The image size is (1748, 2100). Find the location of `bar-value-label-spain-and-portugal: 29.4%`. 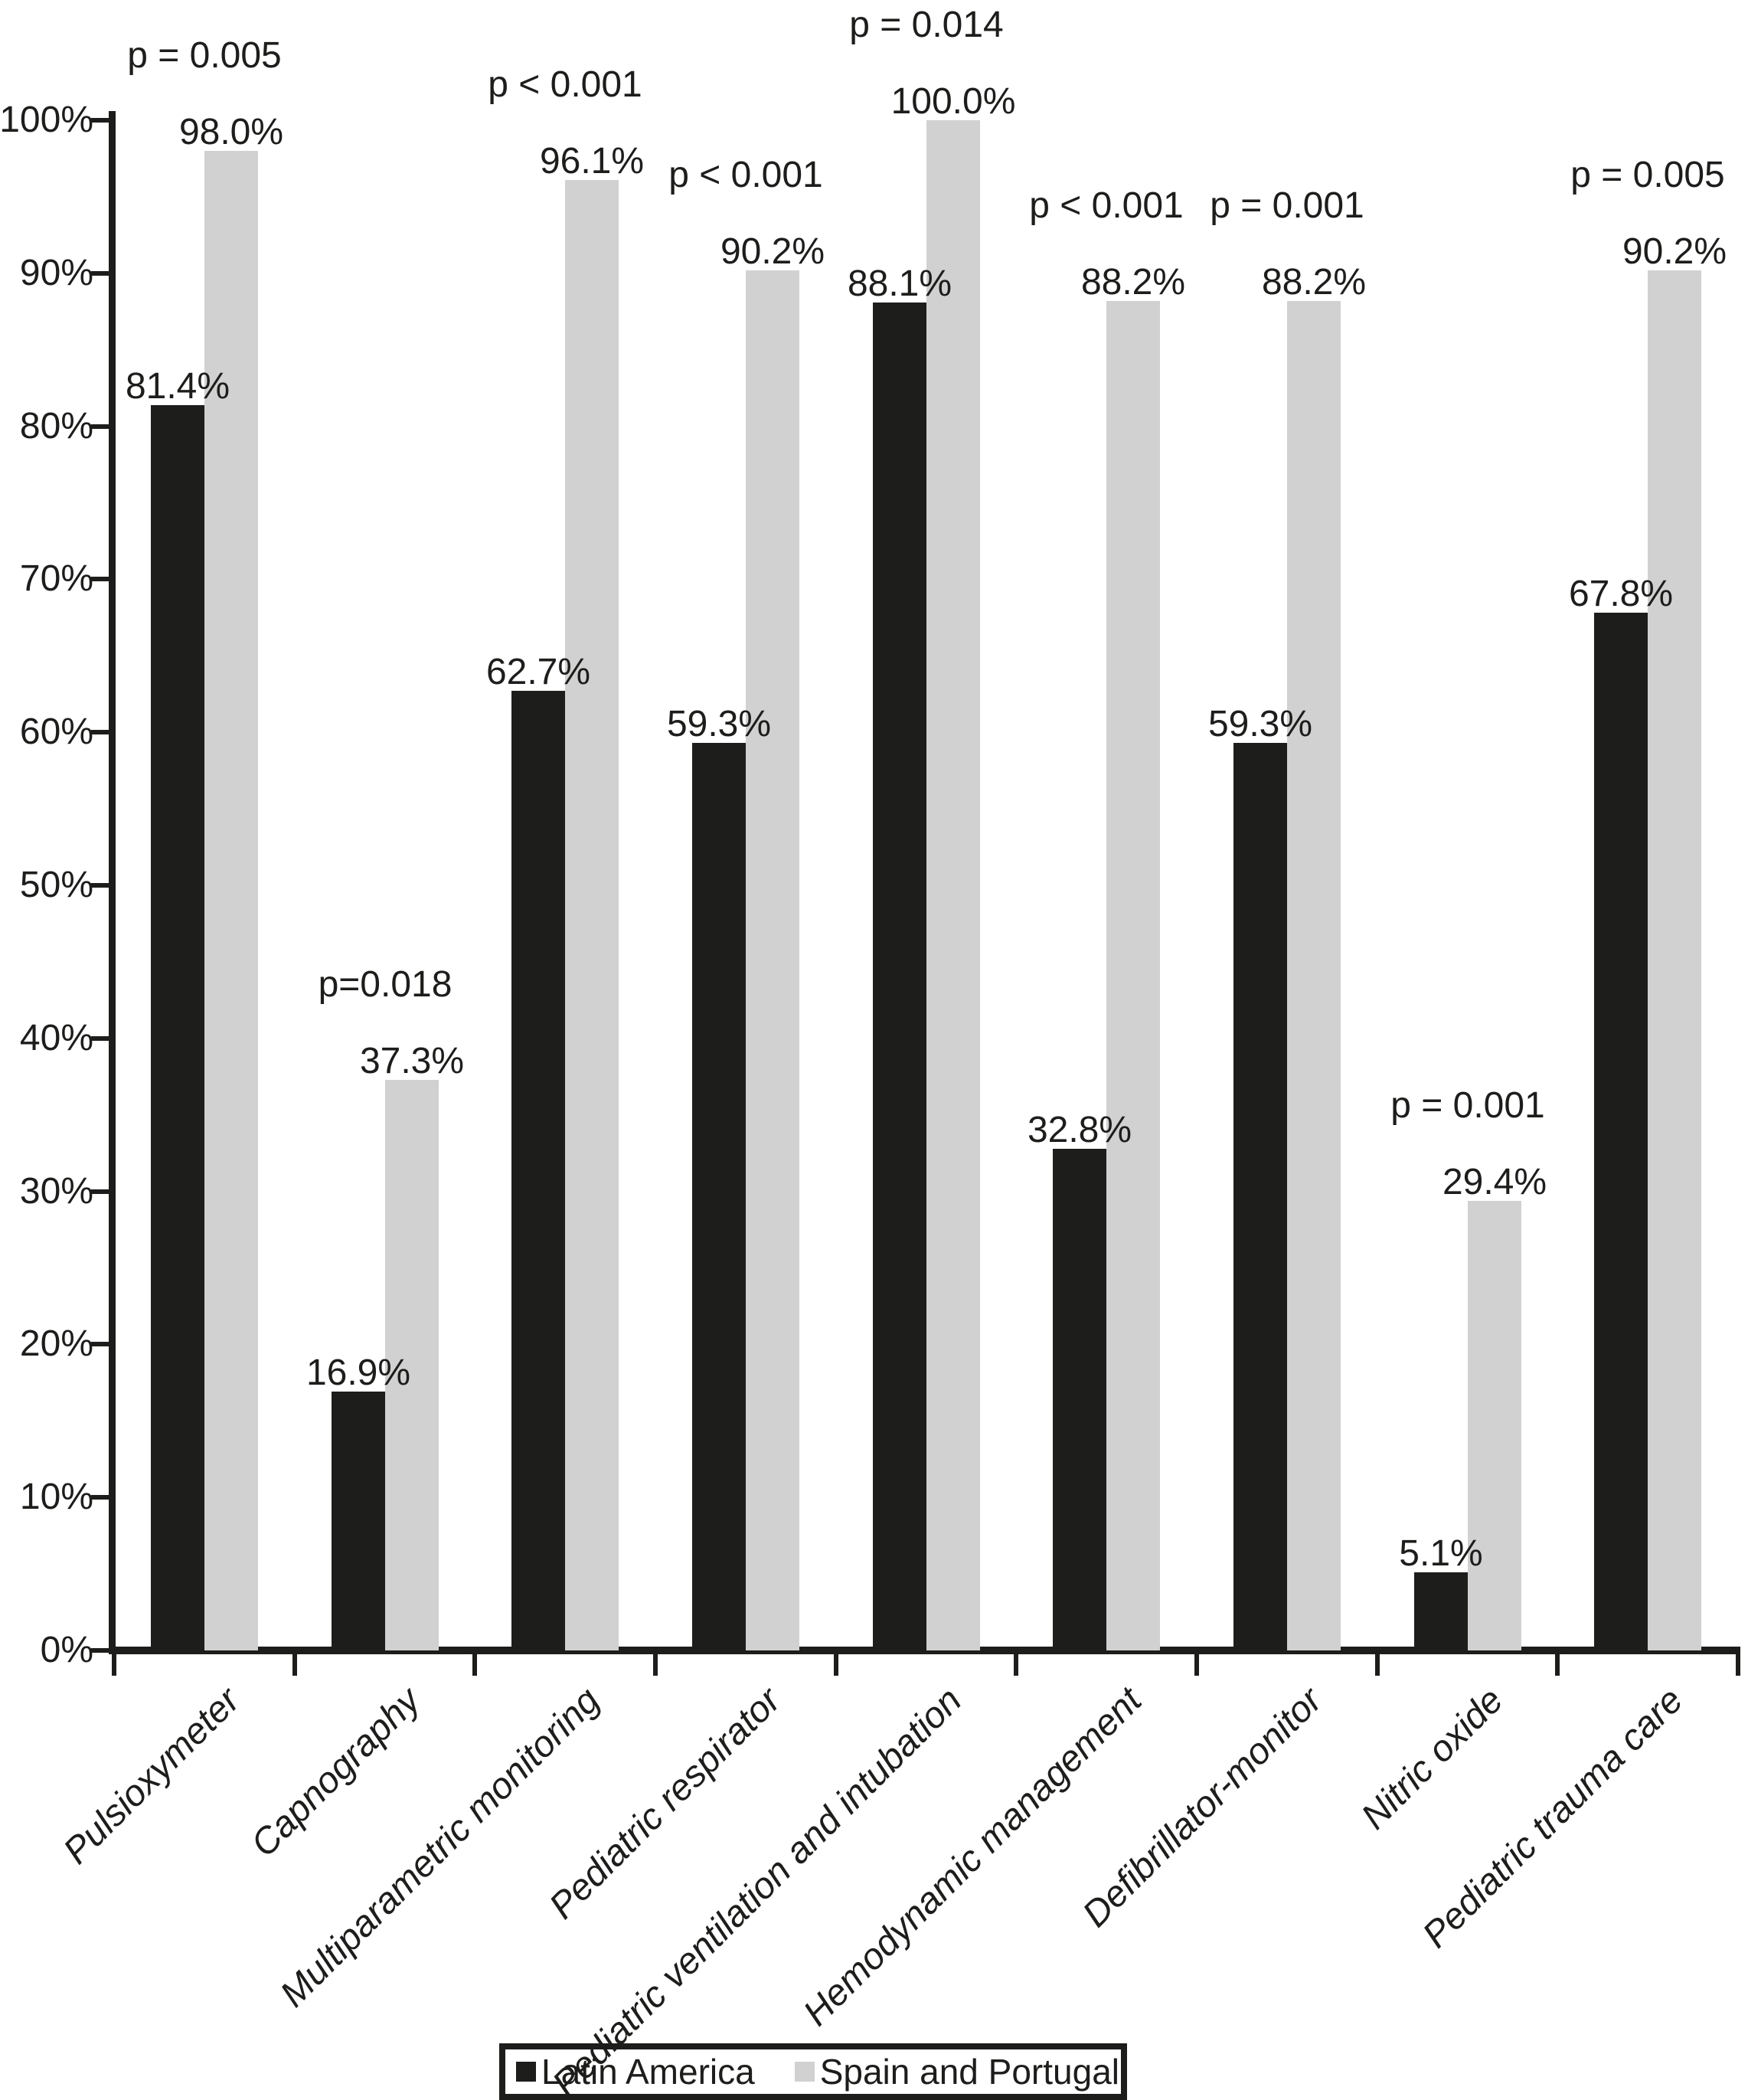

bar-value-label-spain-and-portugal: 29.4% is located at coordinates (1495, 1182).